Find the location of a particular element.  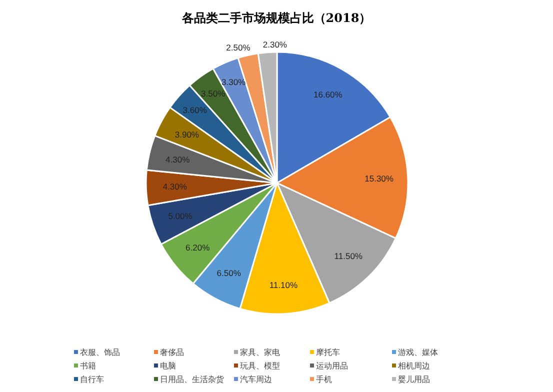

legend-label: 相机周边 is located at coordinates (414, 365).